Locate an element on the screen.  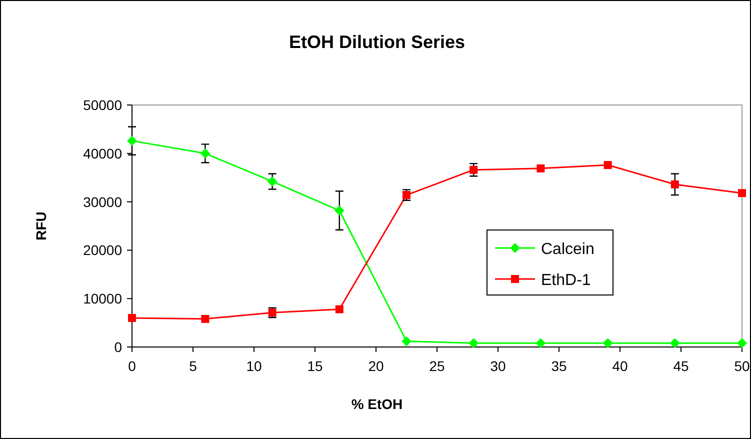
y-tick-label: 10000 is located at coordinates (102, 298).